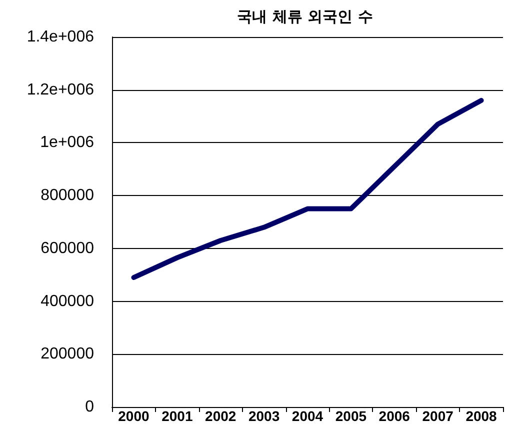 The width and height of the screenshot is (507, 429). I want to click on x-tick-label: 2006, so click(394, 416).